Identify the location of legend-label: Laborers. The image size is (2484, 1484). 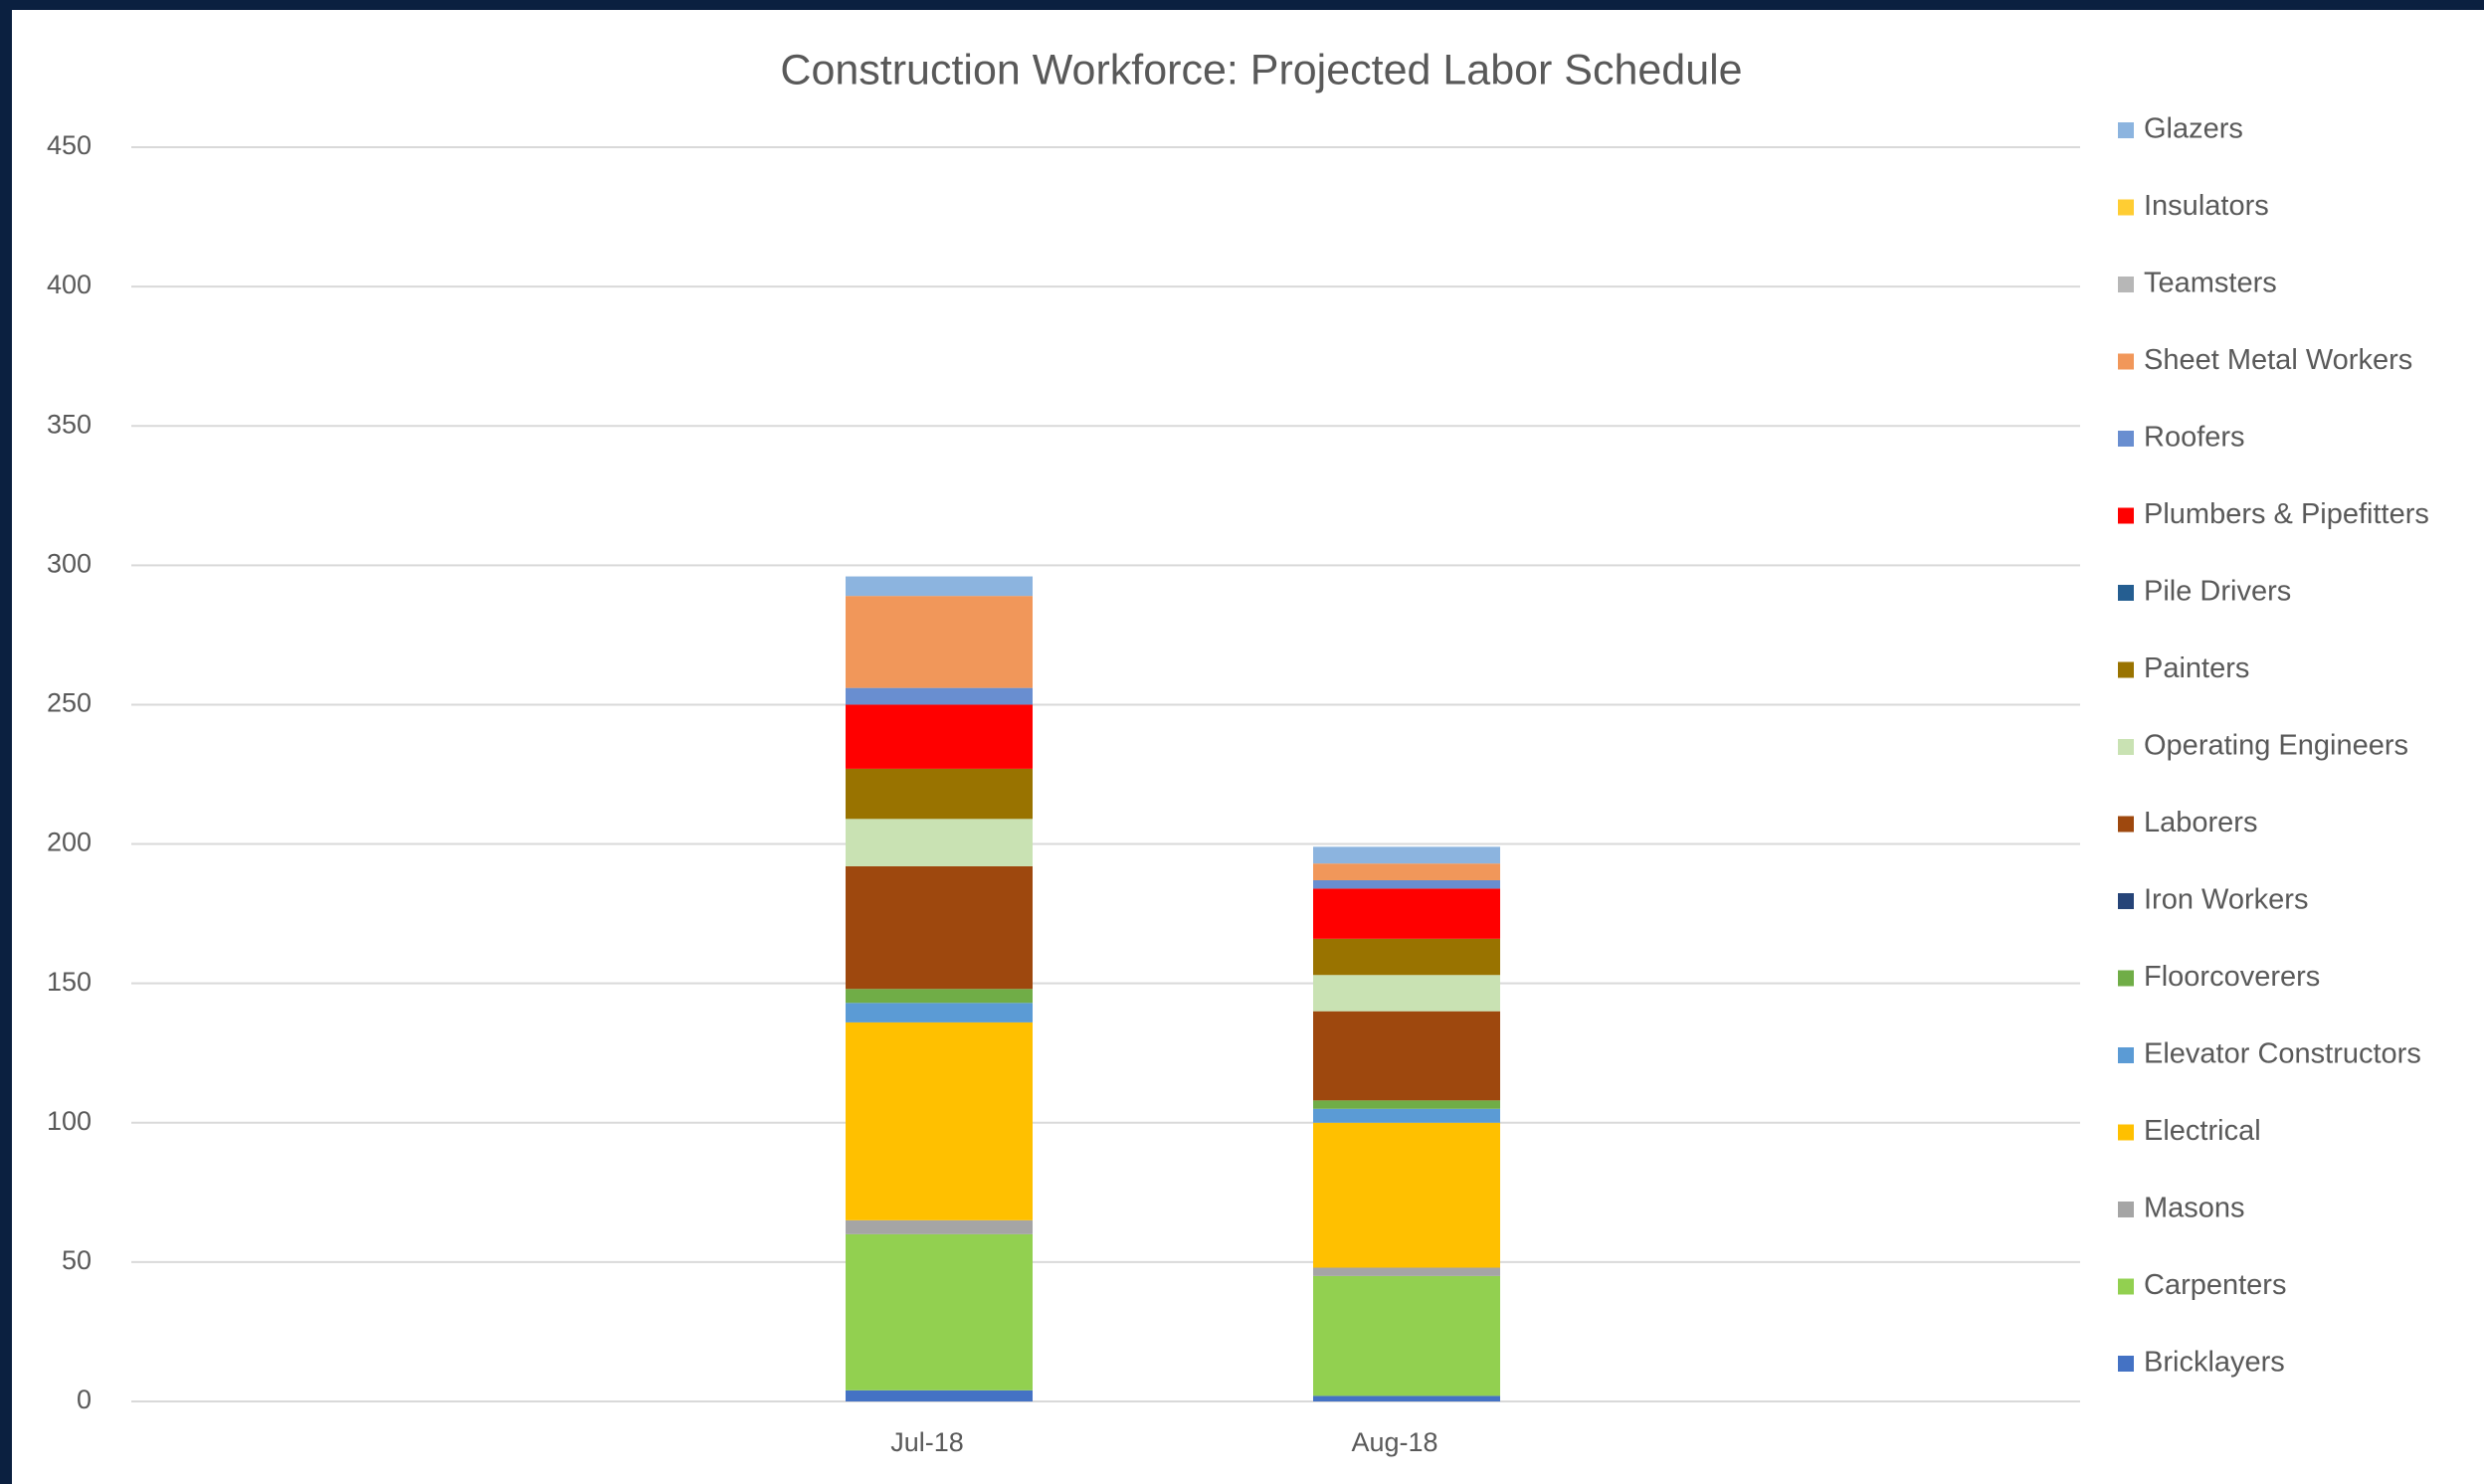
(2200, 822).